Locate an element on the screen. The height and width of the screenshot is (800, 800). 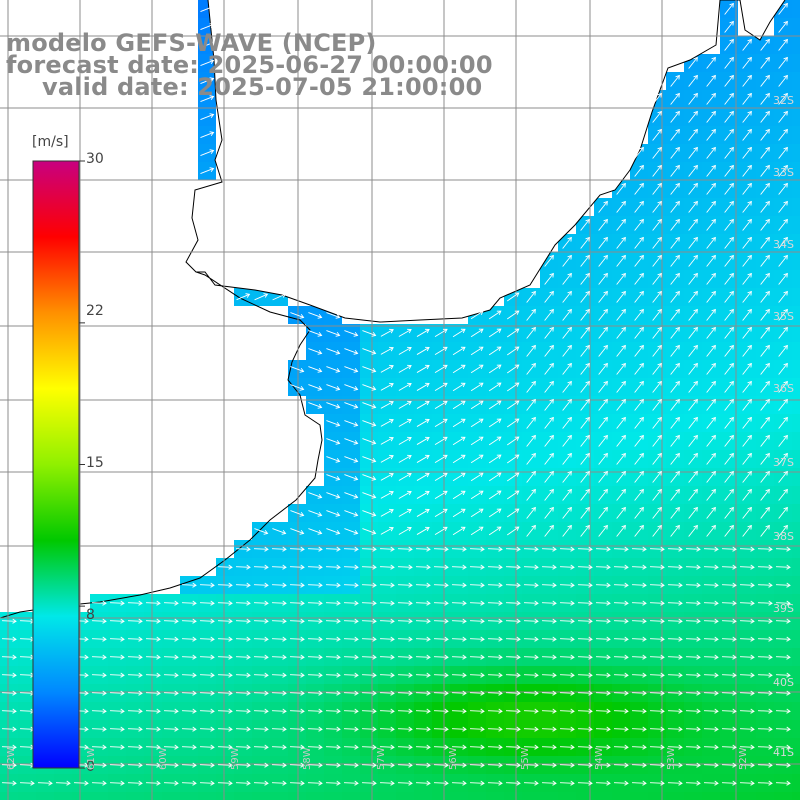
latitude-label: 36S is located at coordinates (783, 388).